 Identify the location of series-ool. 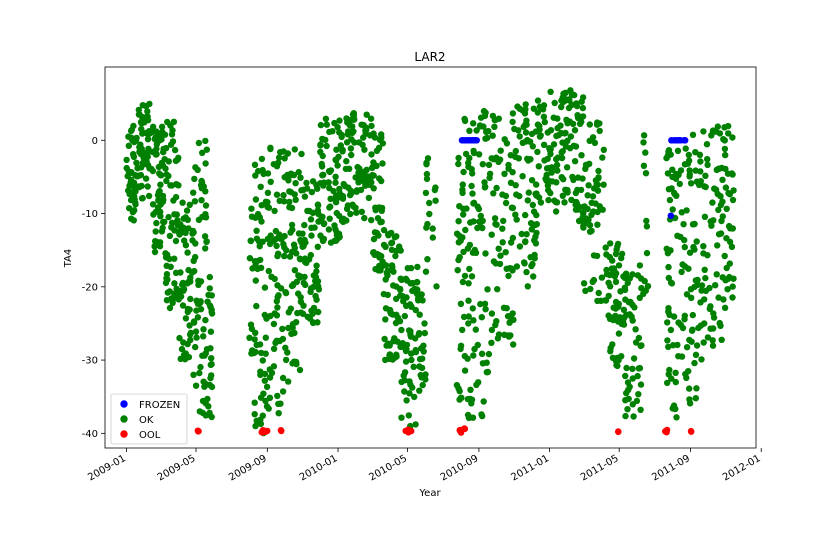
(444, 430).